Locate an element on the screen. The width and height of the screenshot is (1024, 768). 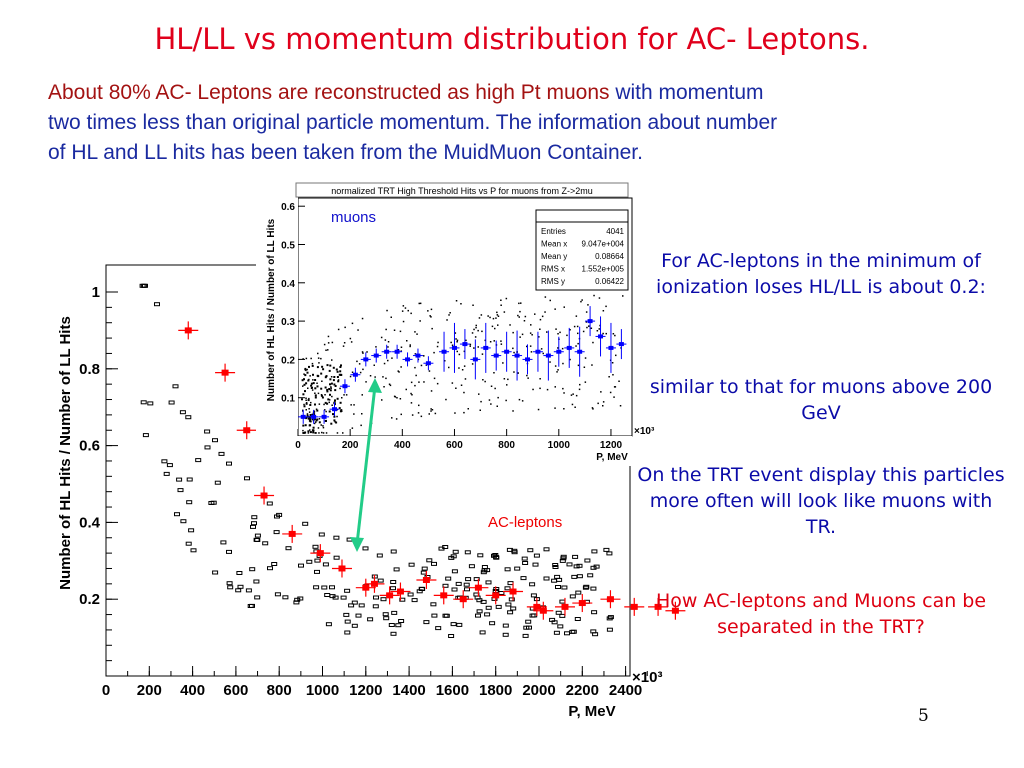
inset-y-tick-label: 0.2 is located at coordinates (288, 360).